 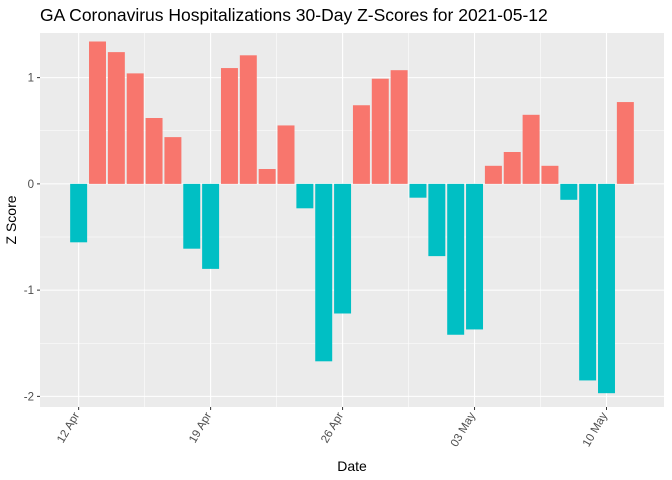 I want to click on x-tick-label: 03 May, so click(x=463, y=429).